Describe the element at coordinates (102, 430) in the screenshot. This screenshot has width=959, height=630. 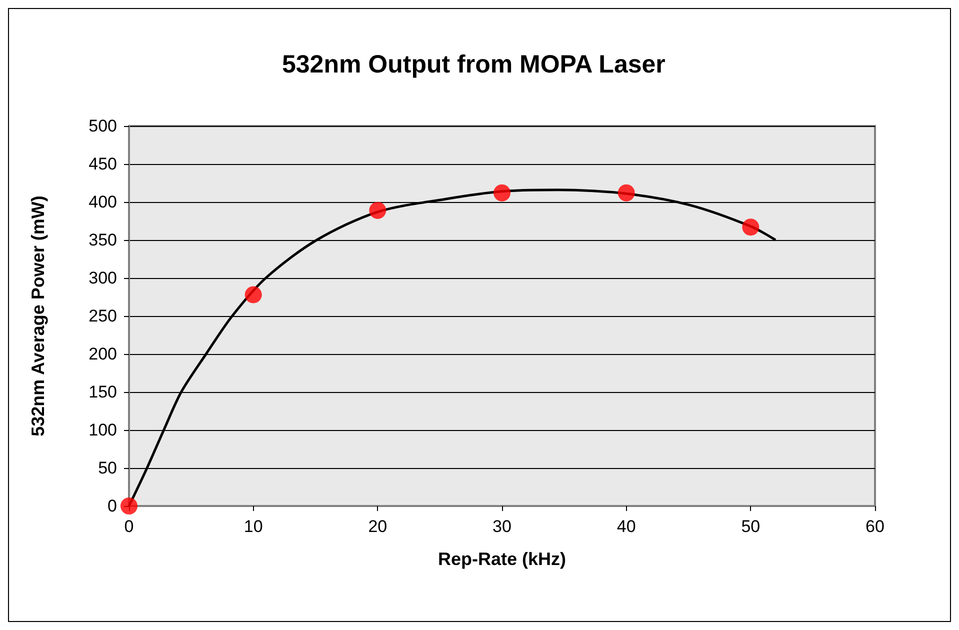
I see `y-tick-label: 100` at that location.